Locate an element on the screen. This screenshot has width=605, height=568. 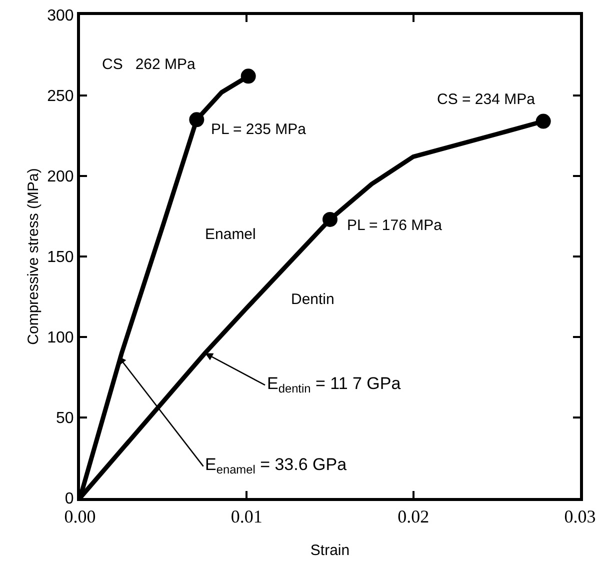
annotation: PL = 176 MPa is located at coordinates (395, 225).